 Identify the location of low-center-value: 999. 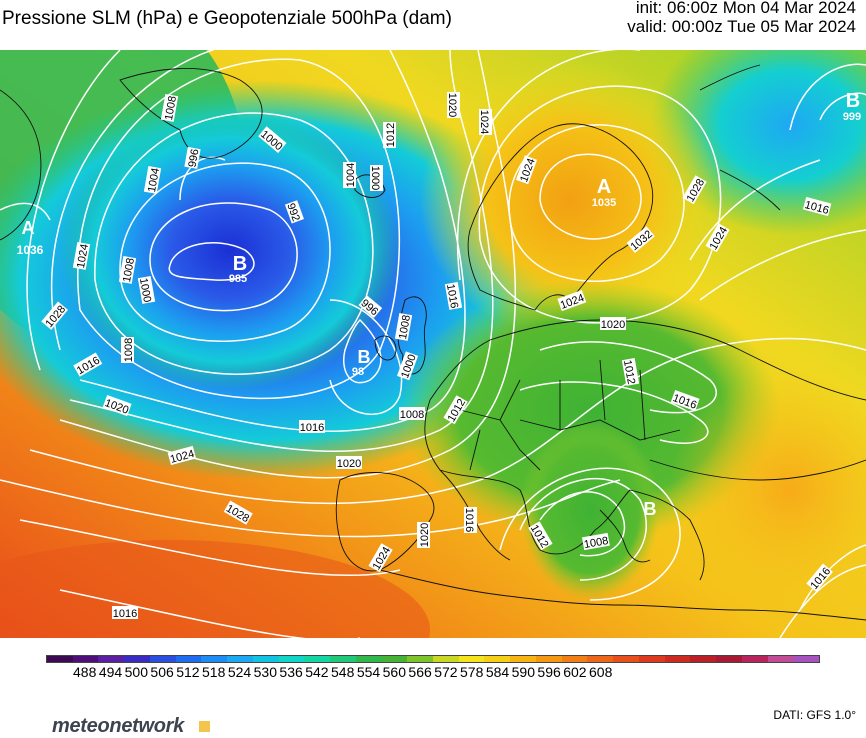
(852, 117).